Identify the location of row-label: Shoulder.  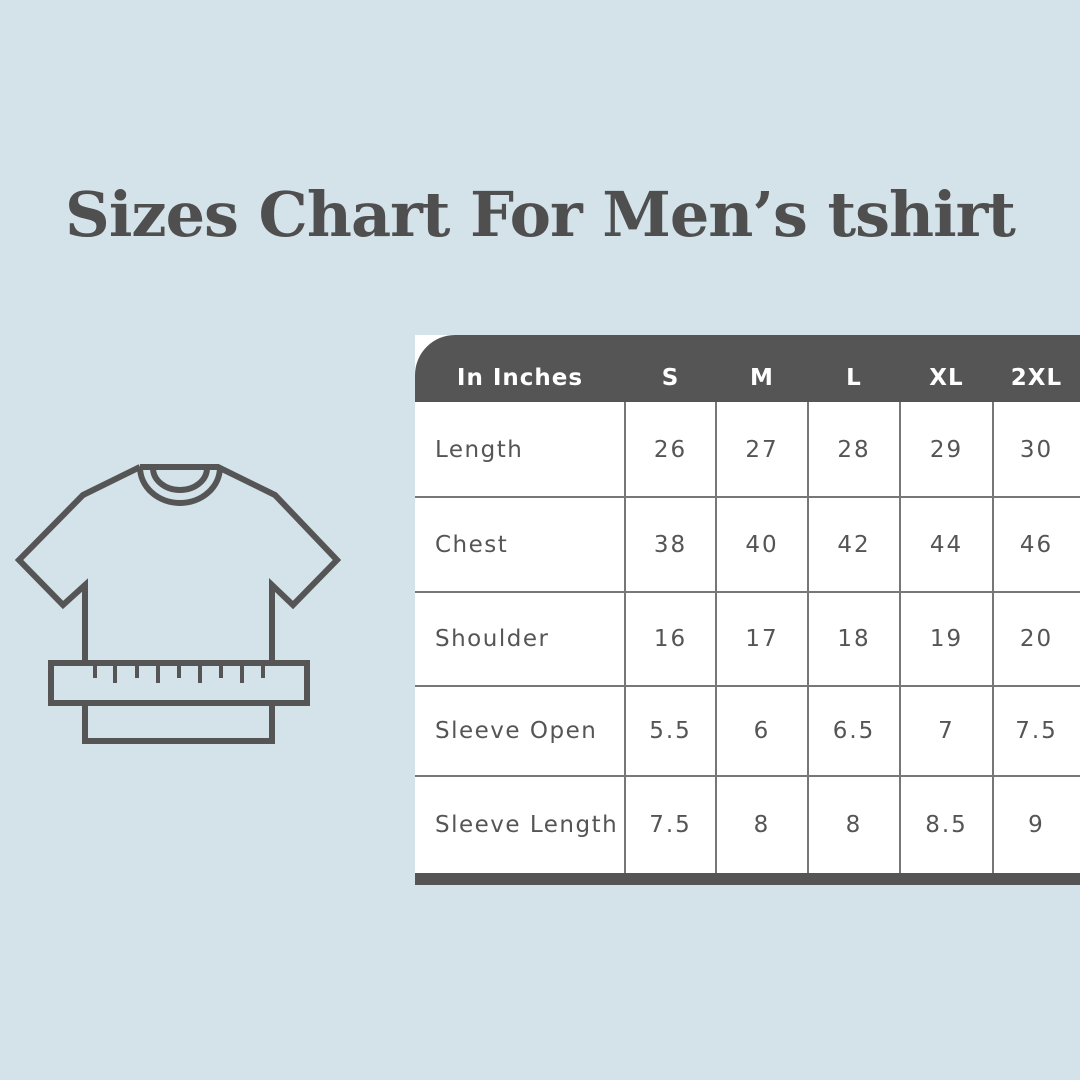
(492, 639).